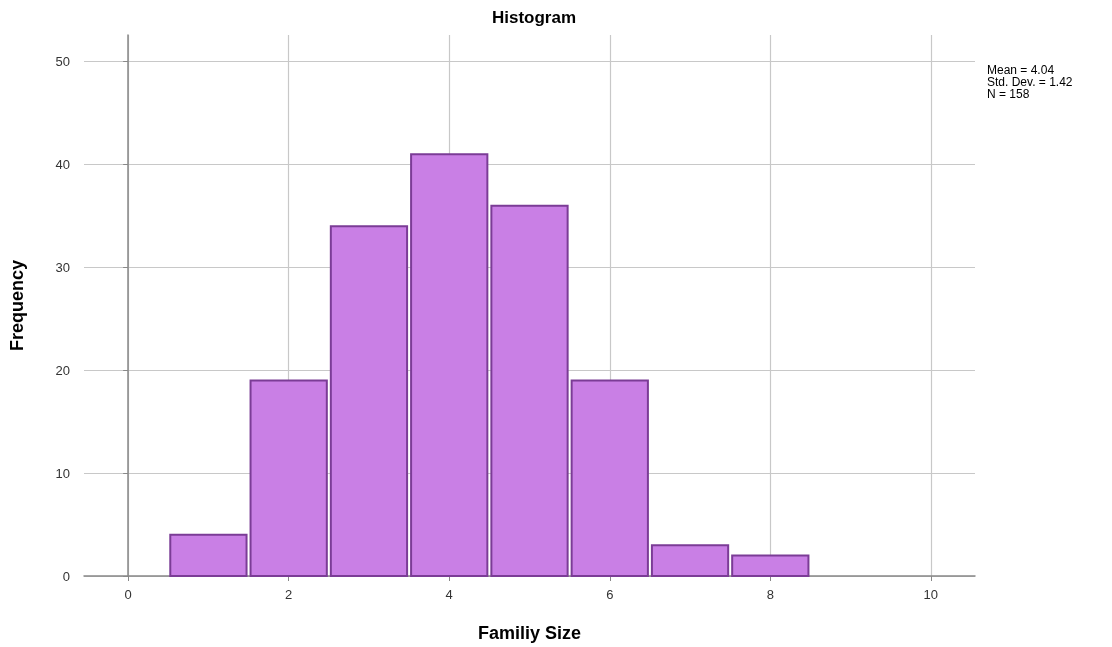  What do you see at coordinates (1021, 70) in the screenshot?
I see `text: Mean = 4.04` at bounding box center [1021, 70].